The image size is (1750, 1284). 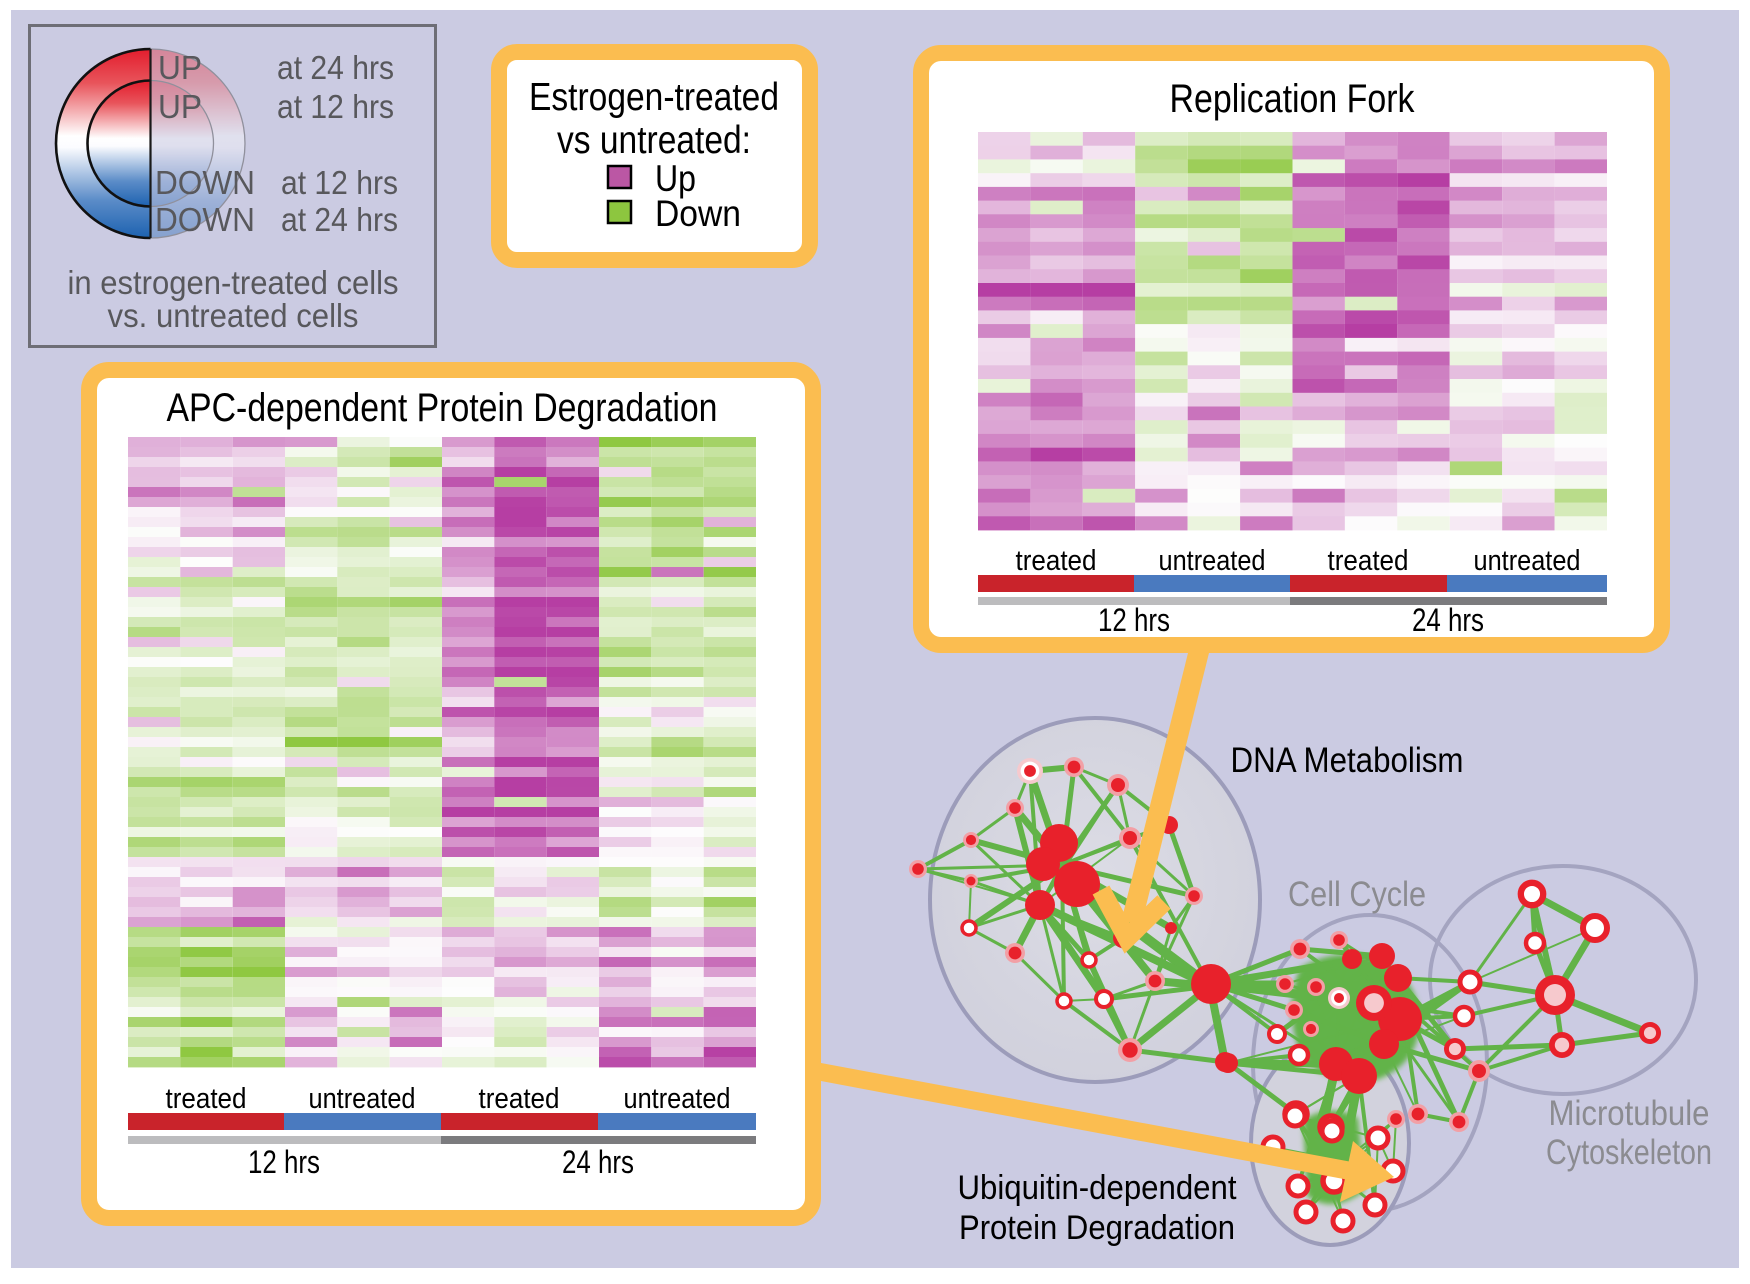 I want to click on svg-text: Estrogen-treated, so click(x=654, y=97).